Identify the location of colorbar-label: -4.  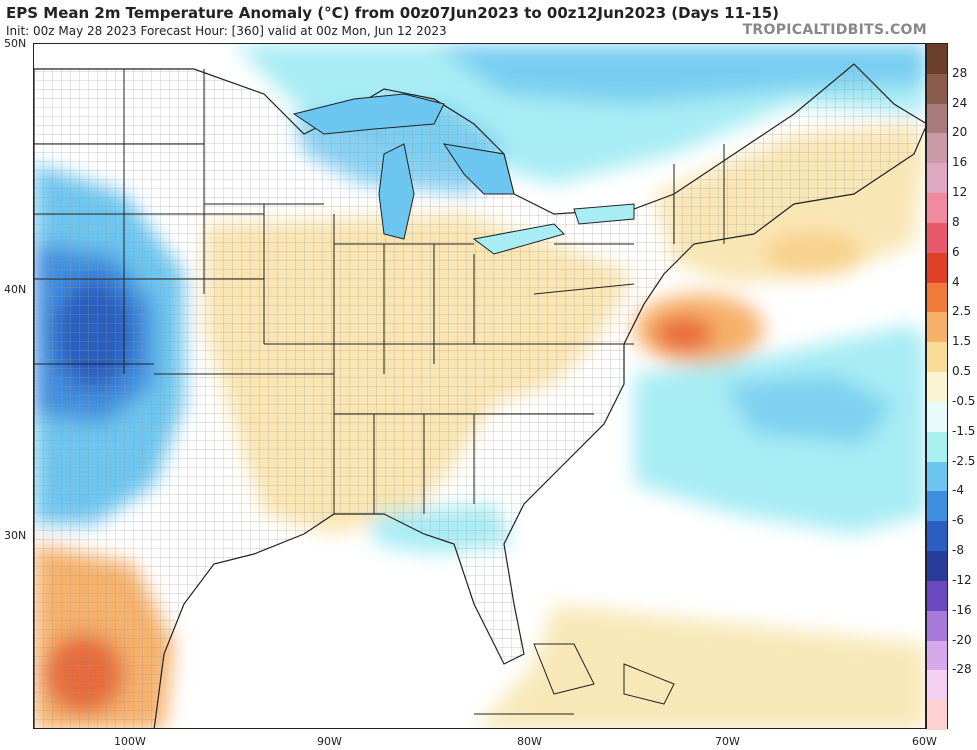
(958, 490).